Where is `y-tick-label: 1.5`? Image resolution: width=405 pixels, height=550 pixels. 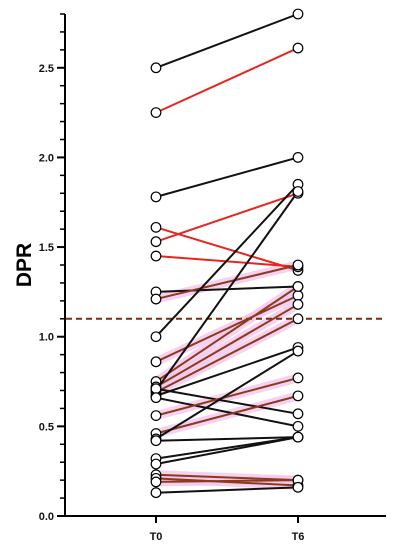 y-tick-label: 1.5 is located at coordinates (46, 248).